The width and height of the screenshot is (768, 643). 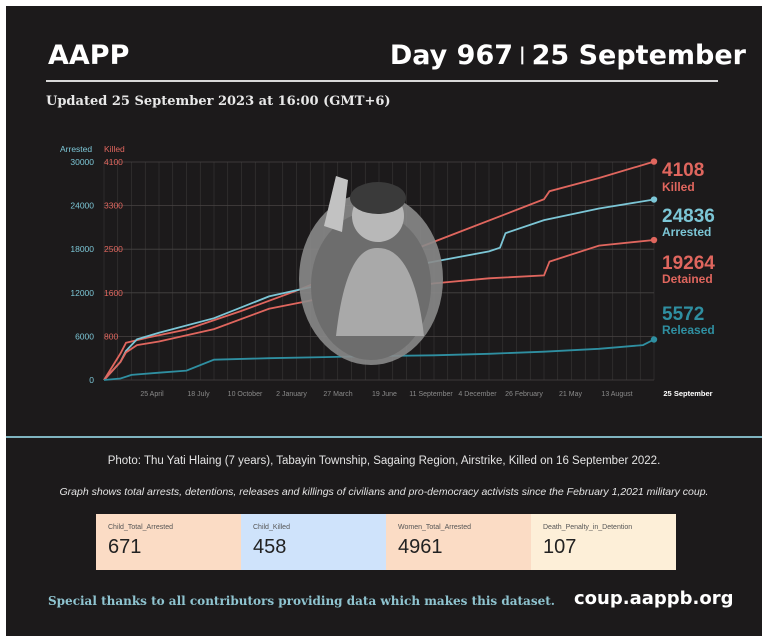 What do you see at coordinates (82, 162) in the screenshot?
I see `left-tick-label: 30000` at bounding box center [82, 162].